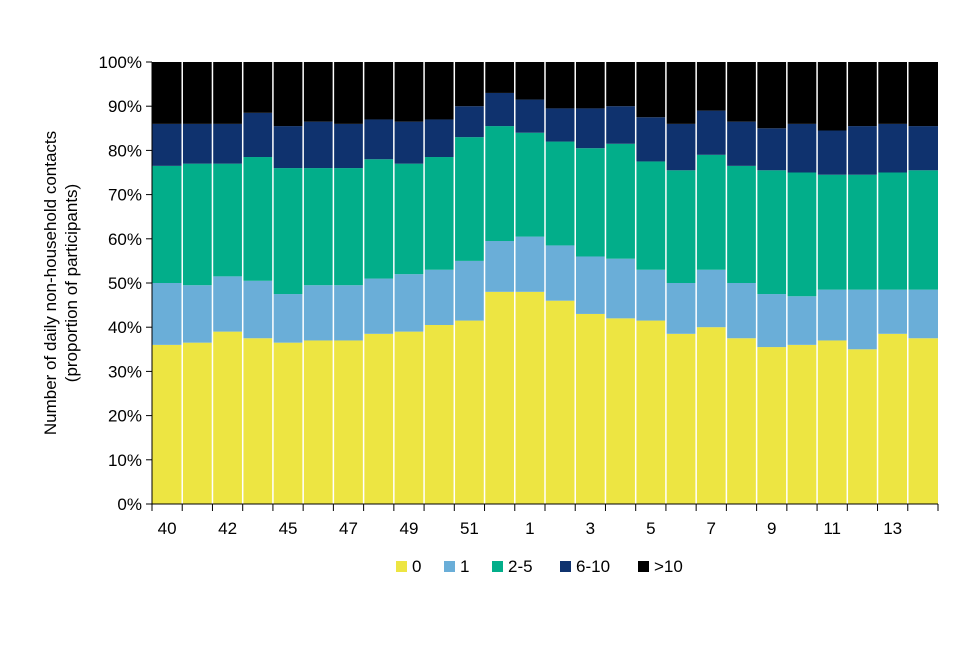  I want to click on y-axis-title-line: (proportion of participants), so click(71, 283).